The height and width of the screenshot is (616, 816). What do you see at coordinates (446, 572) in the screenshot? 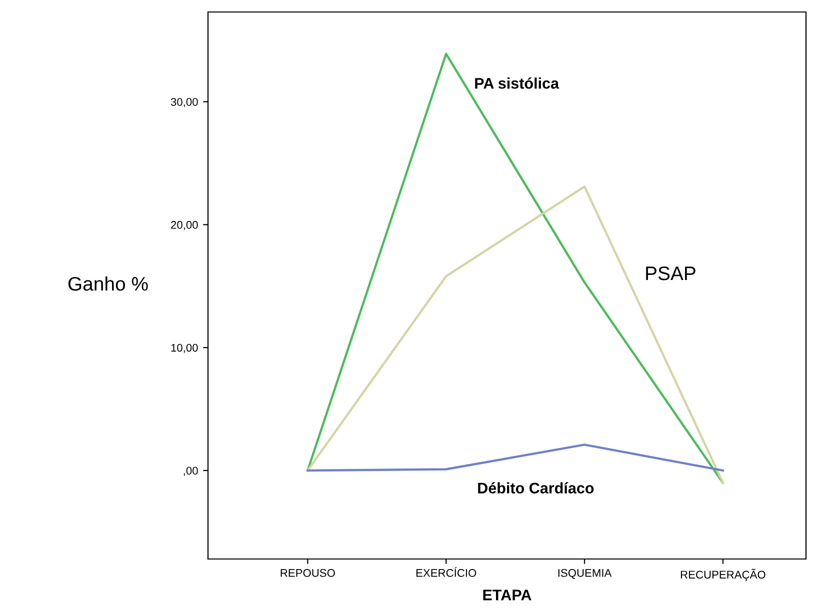
I see `x-tick-label: EXERCÍCIO` at bounding box center [446, 572].